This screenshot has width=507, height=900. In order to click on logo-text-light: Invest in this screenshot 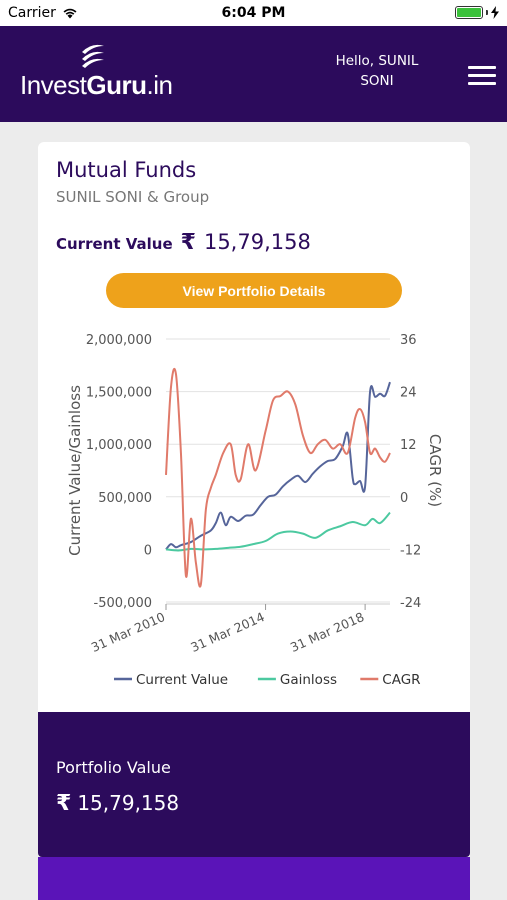, I will do `click(53, 85)`.